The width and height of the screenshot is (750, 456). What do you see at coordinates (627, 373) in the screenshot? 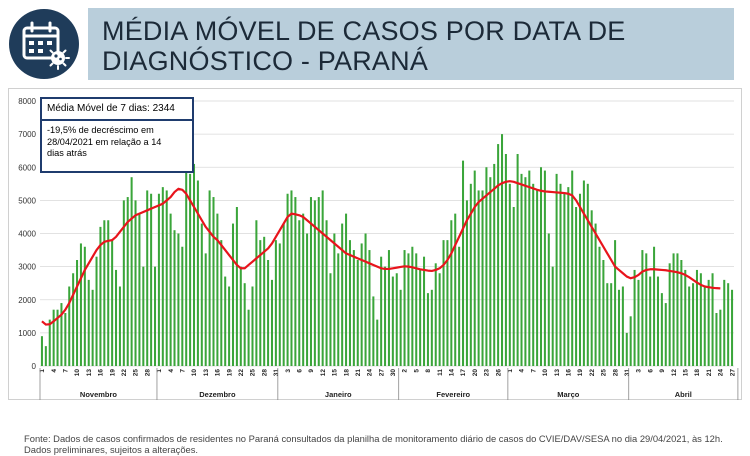
I see `x-tick-label: 31` at bounding box center [627, 373].